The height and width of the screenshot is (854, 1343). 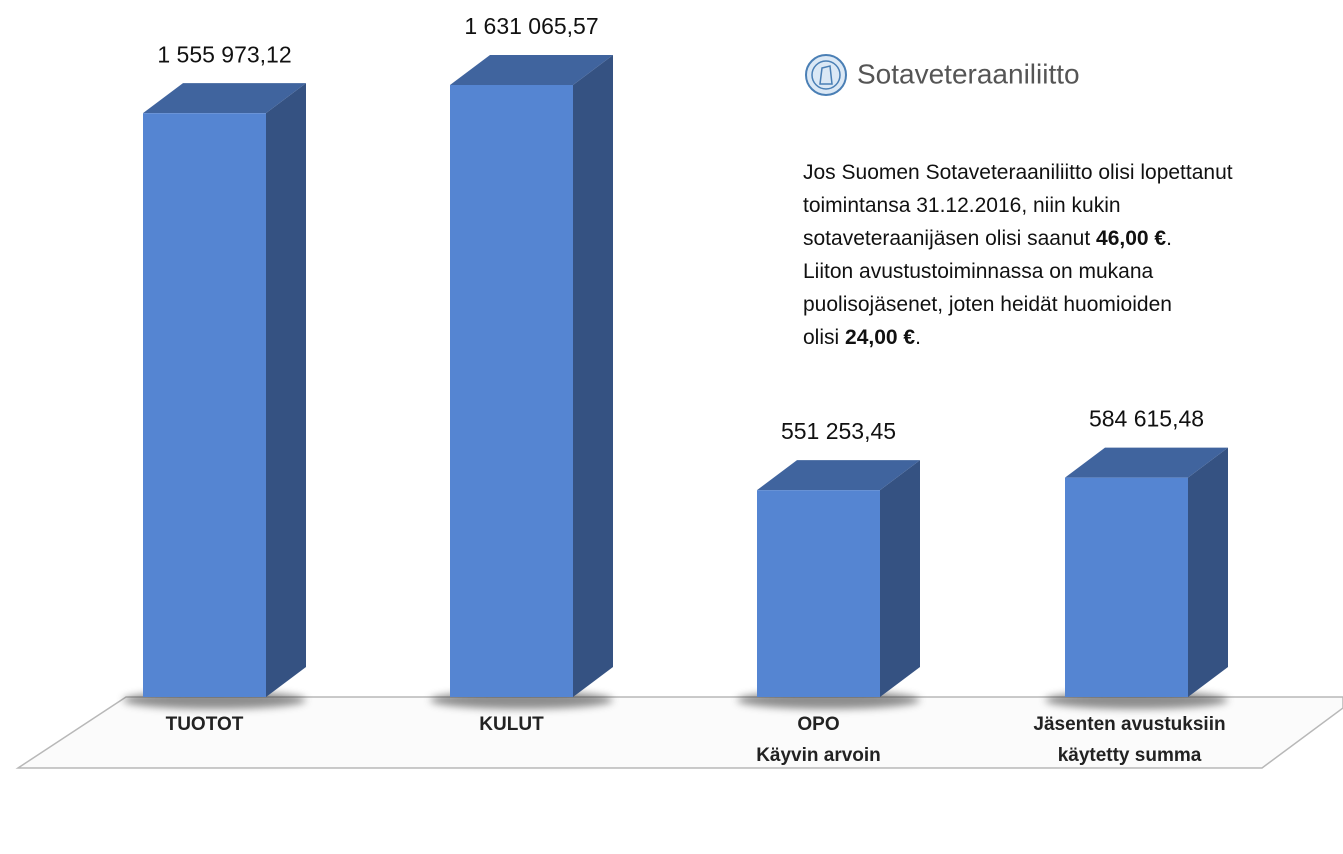 What do you see at coordinates (224, 54) in the screenshot?
I see `value-label: 1 555 973,12` at bounding box center [224, 54].